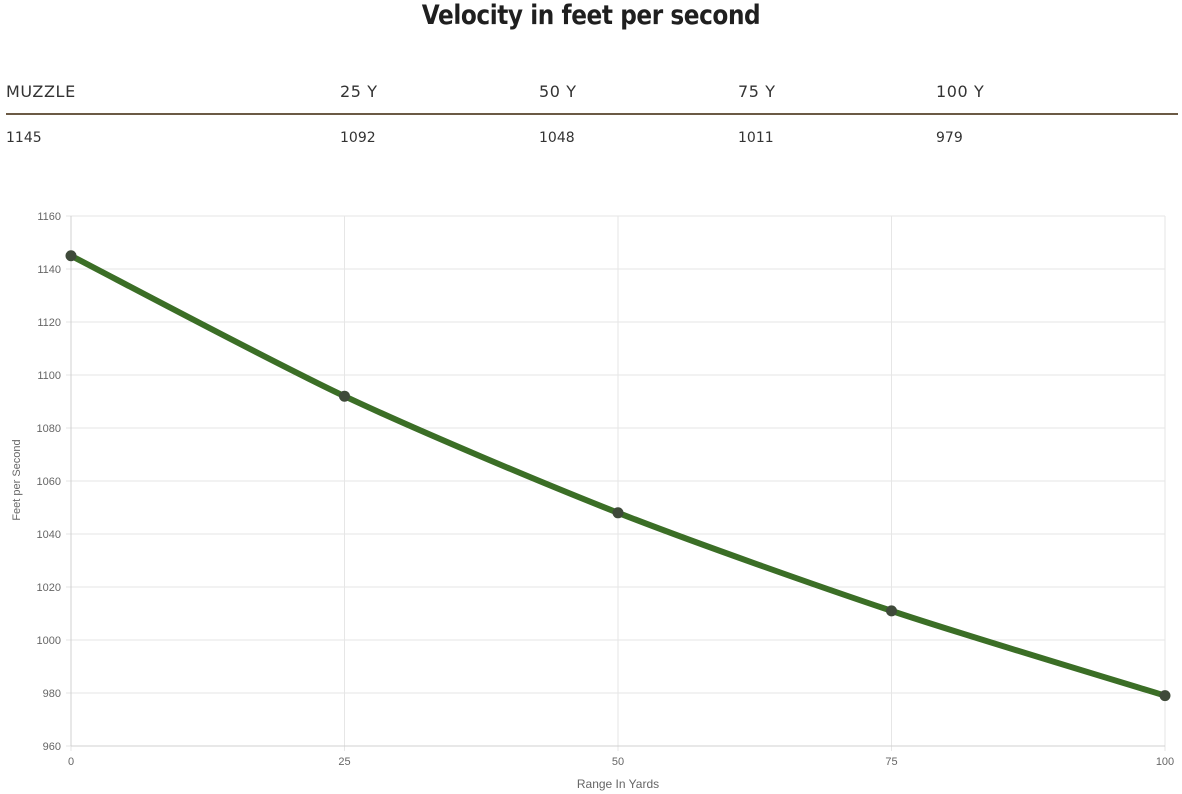 This screenshot has height=794, width=1182. What do you see at coordinates (49, 641) in the screenshot?
I see `y-tick-label: 1000` at bounding box center [49, 641].